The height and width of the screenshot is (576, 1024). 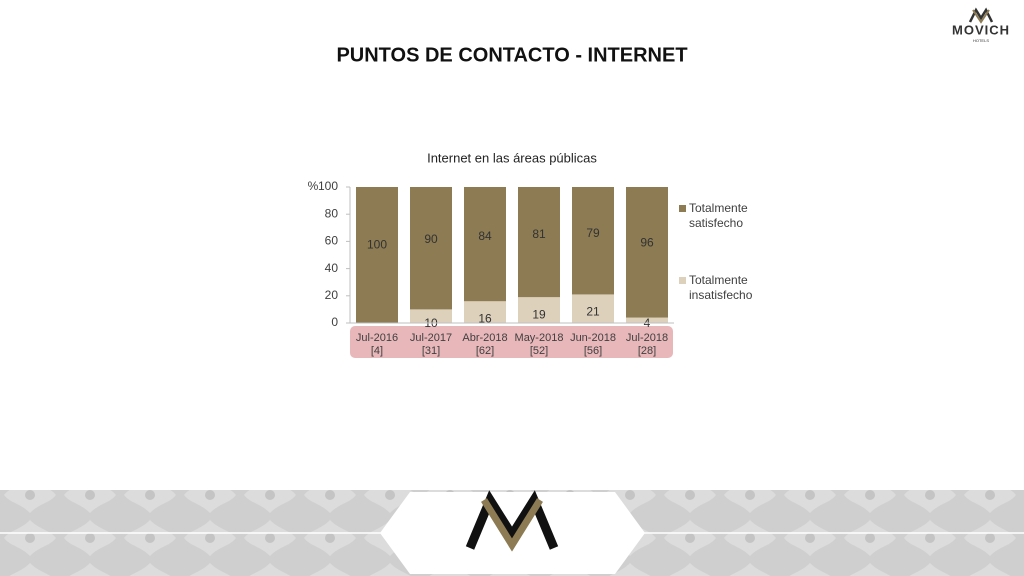 I want to click on brand-logo: MOVICH HOTELS, so click(x=981, y=25).